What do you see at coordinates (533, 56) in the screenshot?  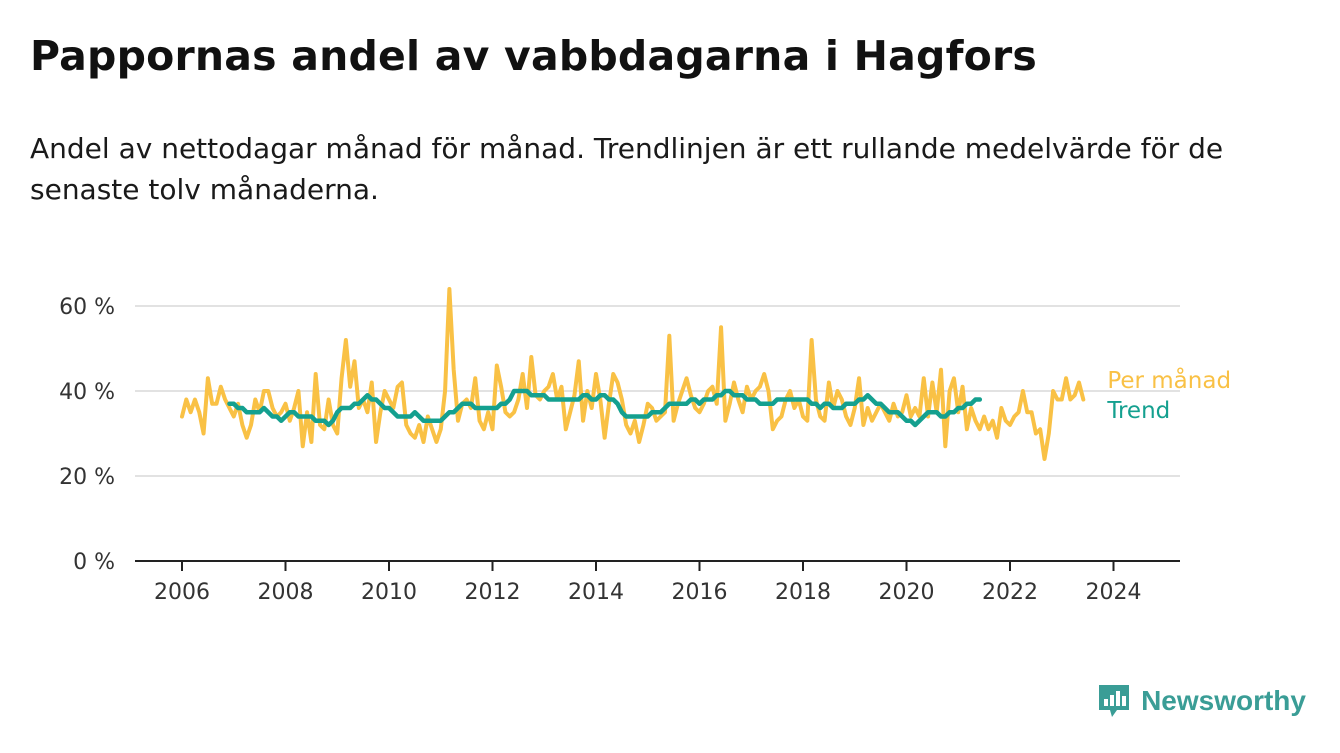 I see `chart-title: Pappornas andel av vabbdagarna i Hagfors` at bounding box center [533, 56].